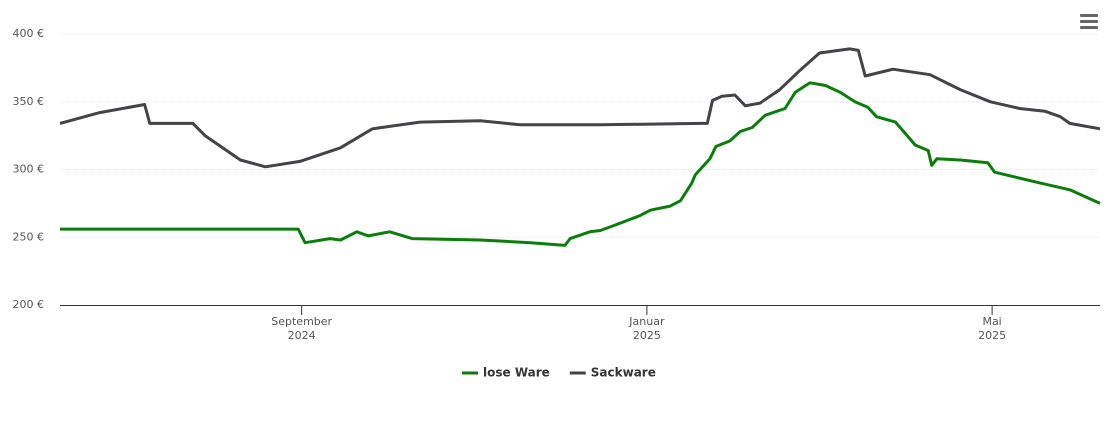 The width and height of the screenshot is (1110, 423). Describe the element at coordinates (992, 328) in the screenshot. I see `x-tick-label: Mai 2025` at that location.